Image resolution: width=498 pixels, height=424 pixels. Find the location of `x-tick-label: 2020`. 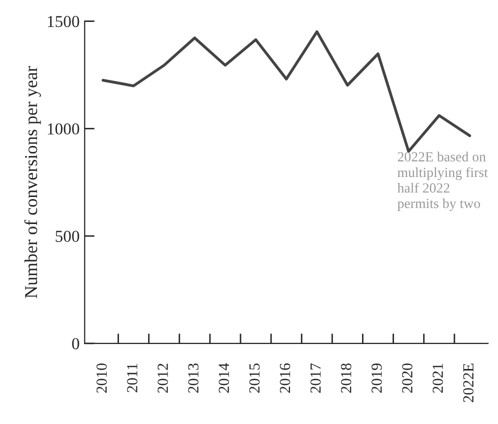

x-tick-label: 2020 is located at coordinates (407, 378).